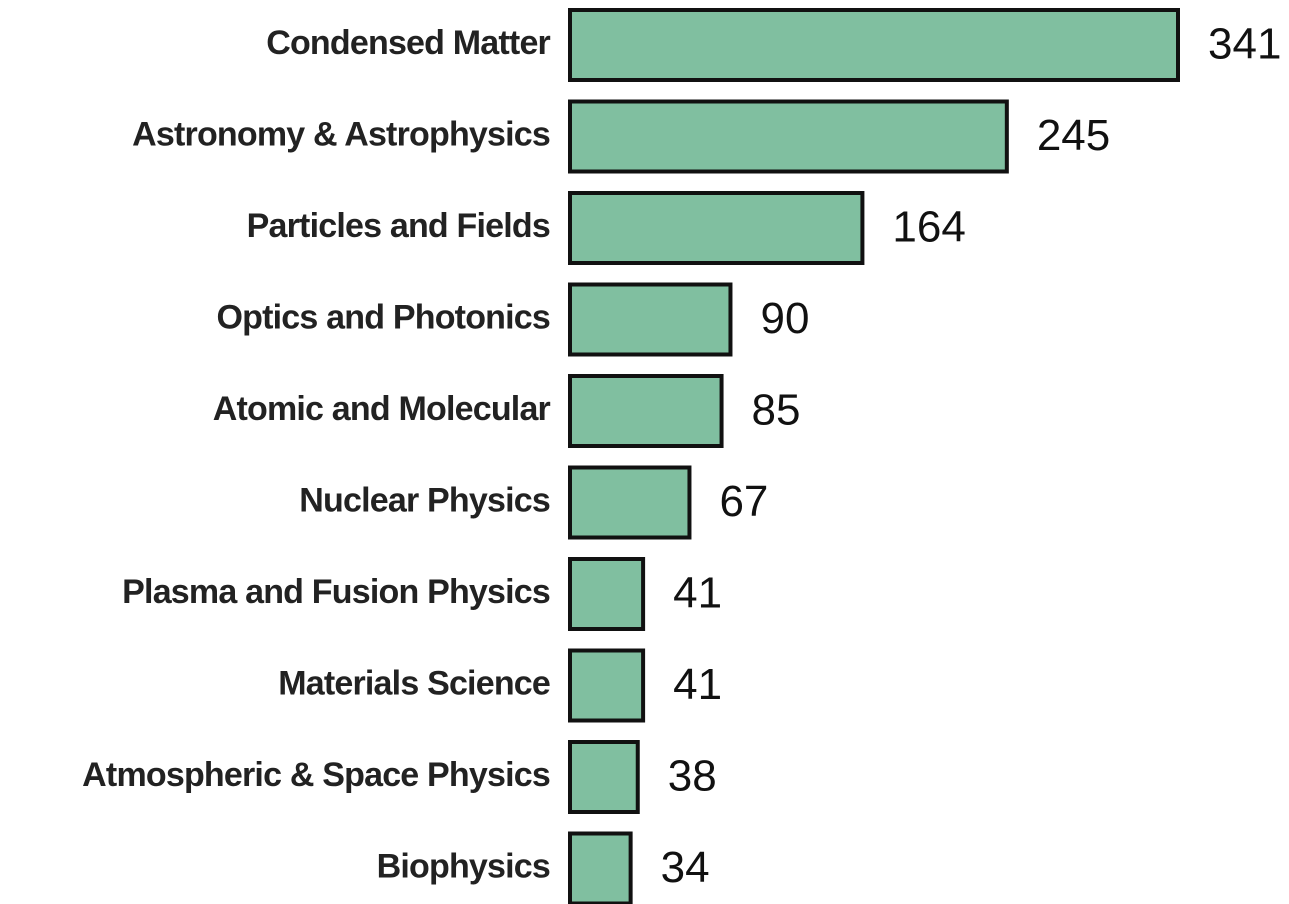  I want to click on value-label: 245, so click(1073, 135).